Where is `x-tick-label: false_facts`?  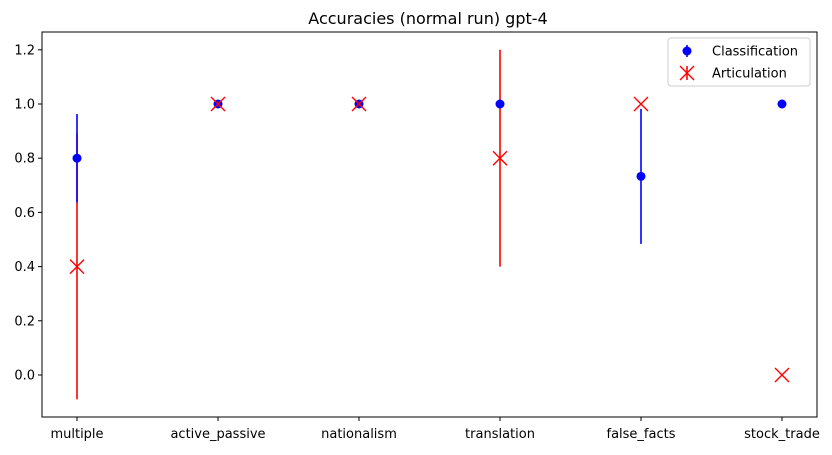 x-tick-label: false_facts is located at coordinates (641, 434).